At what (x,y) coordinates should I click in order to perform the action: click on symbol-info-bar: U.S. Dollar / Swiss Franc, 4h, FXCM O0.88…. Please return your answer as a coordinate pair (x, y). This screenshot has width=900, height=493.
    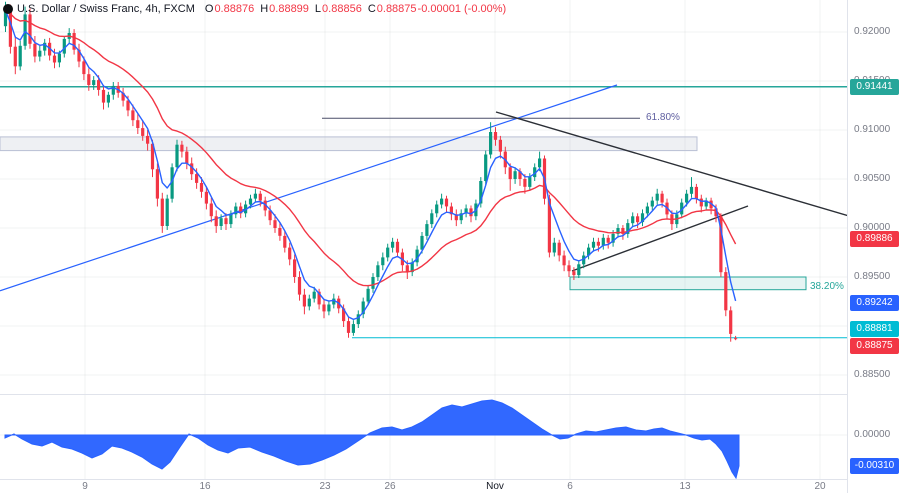
    Looking at the image, I should click on (261, 9).